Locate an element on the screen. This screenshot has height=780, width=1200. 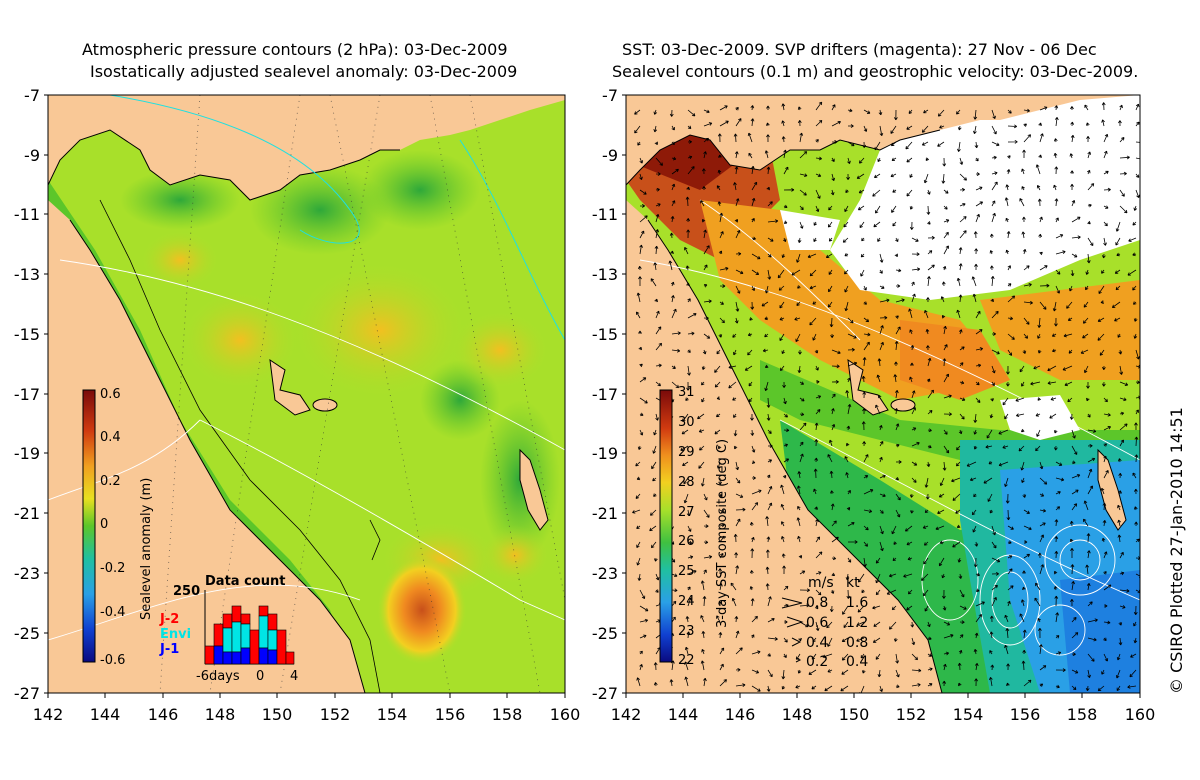
credit-label: © CSIRO Plotted 27-Jan-2010 14:51 is located at coordinates (1176, 550).